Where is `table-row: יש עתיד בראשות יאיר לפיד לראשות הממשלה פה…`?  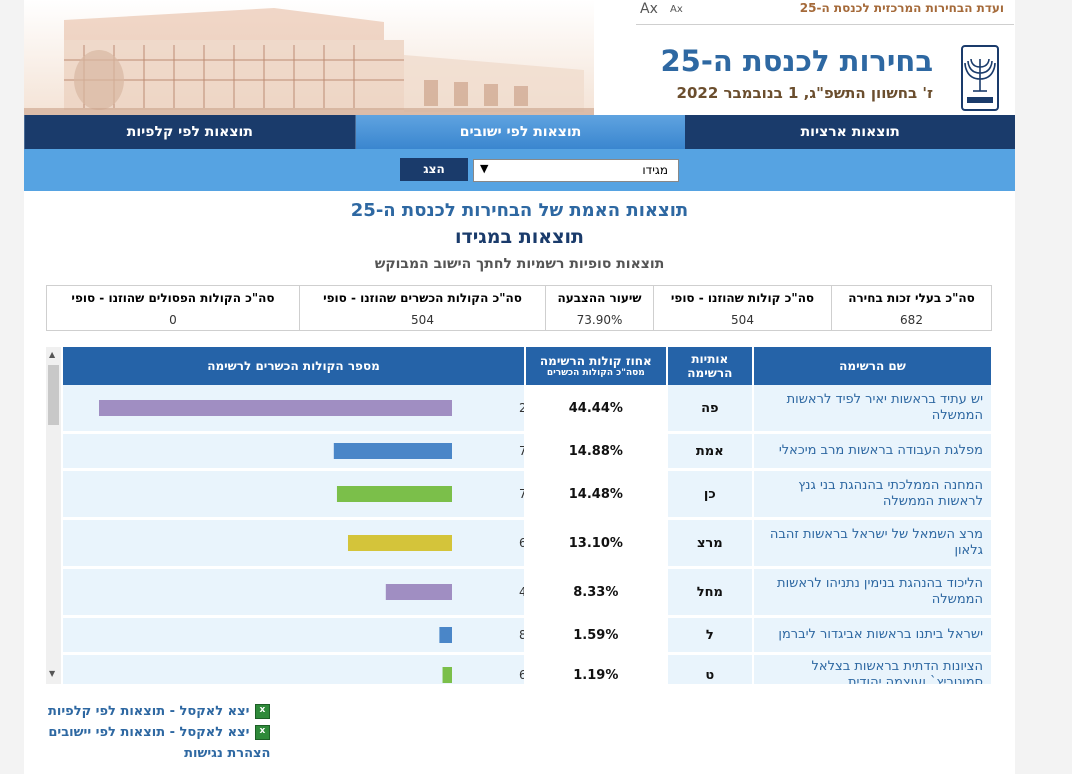 table-row: יש עתיד בראשות יאיר לפיד לראשות הממשלה פה… is located at coordinates (527, 409).